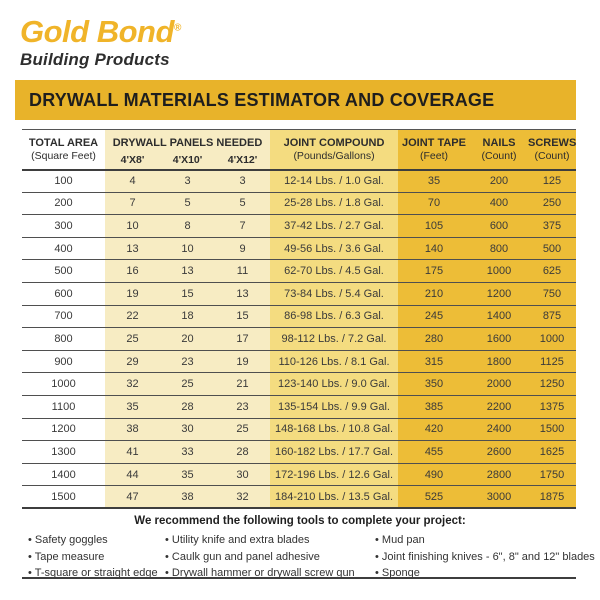  I want to click on table-cell: 375, so click(552, 226).